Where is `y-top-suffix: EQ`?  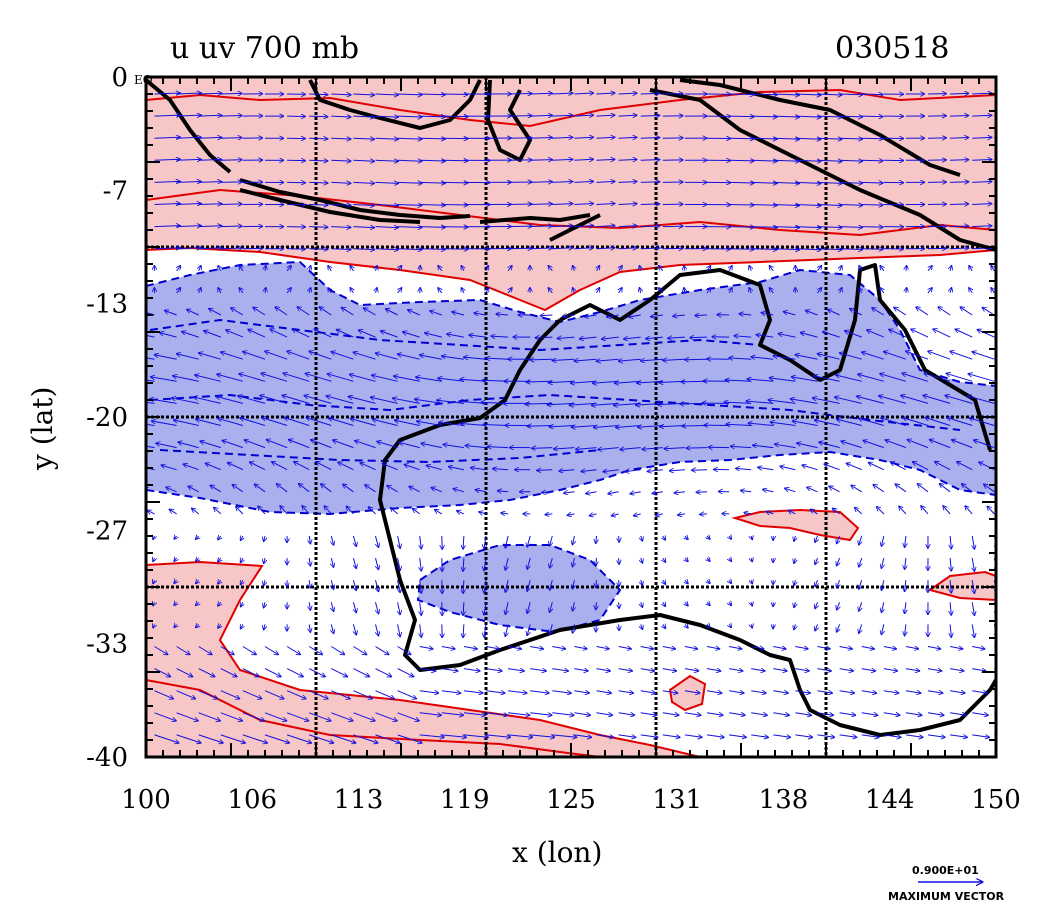
y-top-suffix: EQ is located at coordinates (143, 80).